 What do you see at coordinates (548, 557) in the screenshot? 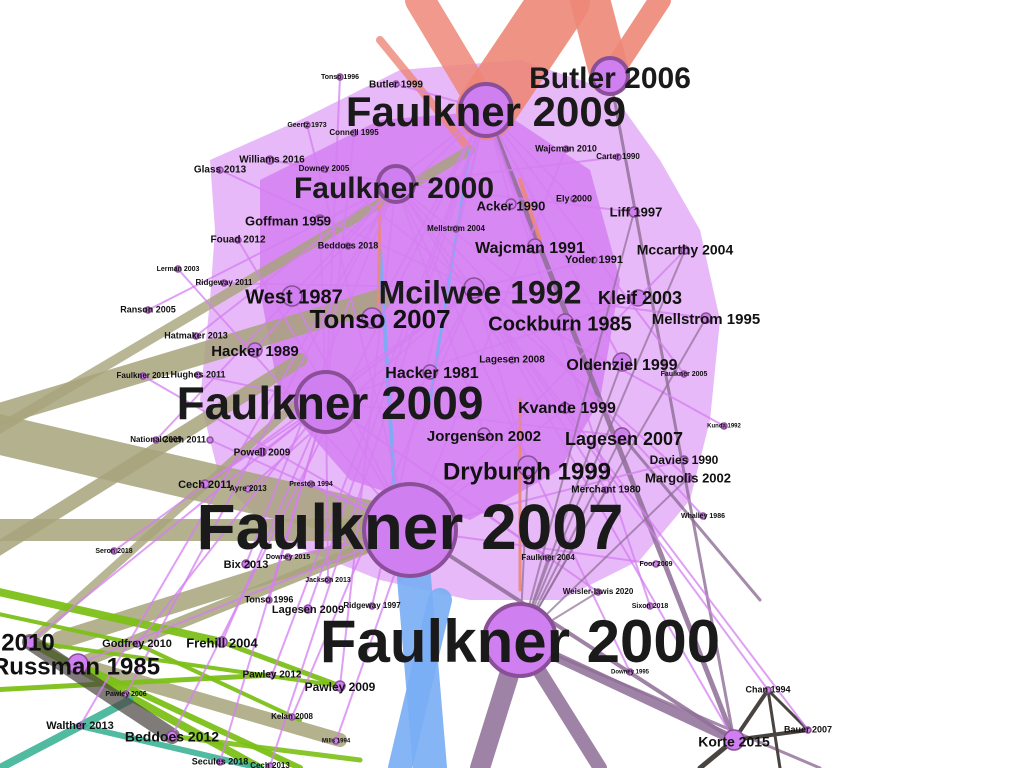
I see `node-label: Faulkner 2004` at bounding box center [548, 557].